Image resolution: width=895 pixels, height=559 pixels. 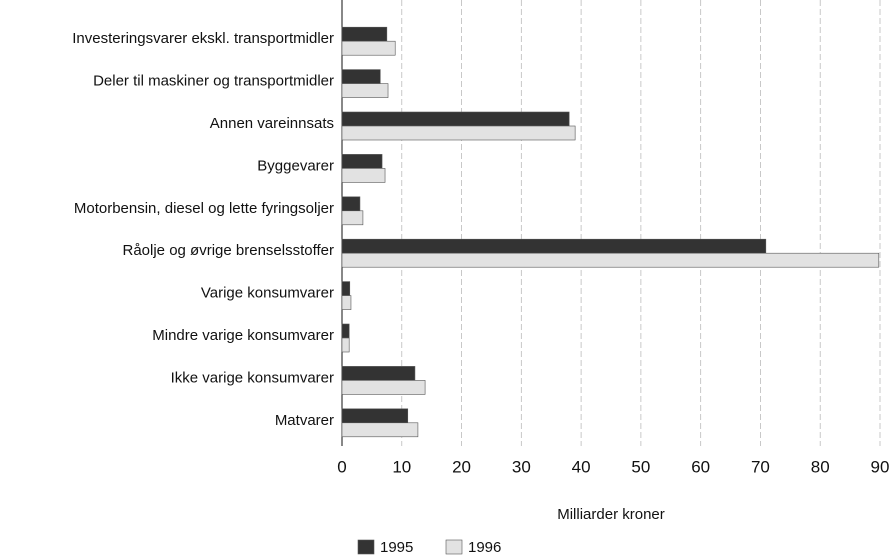 What do you see at coordinates (243, 335) in the screenshot?
I see `y-tick-label: Mindre varige konsumvarer` at bounding box center [243, 335].